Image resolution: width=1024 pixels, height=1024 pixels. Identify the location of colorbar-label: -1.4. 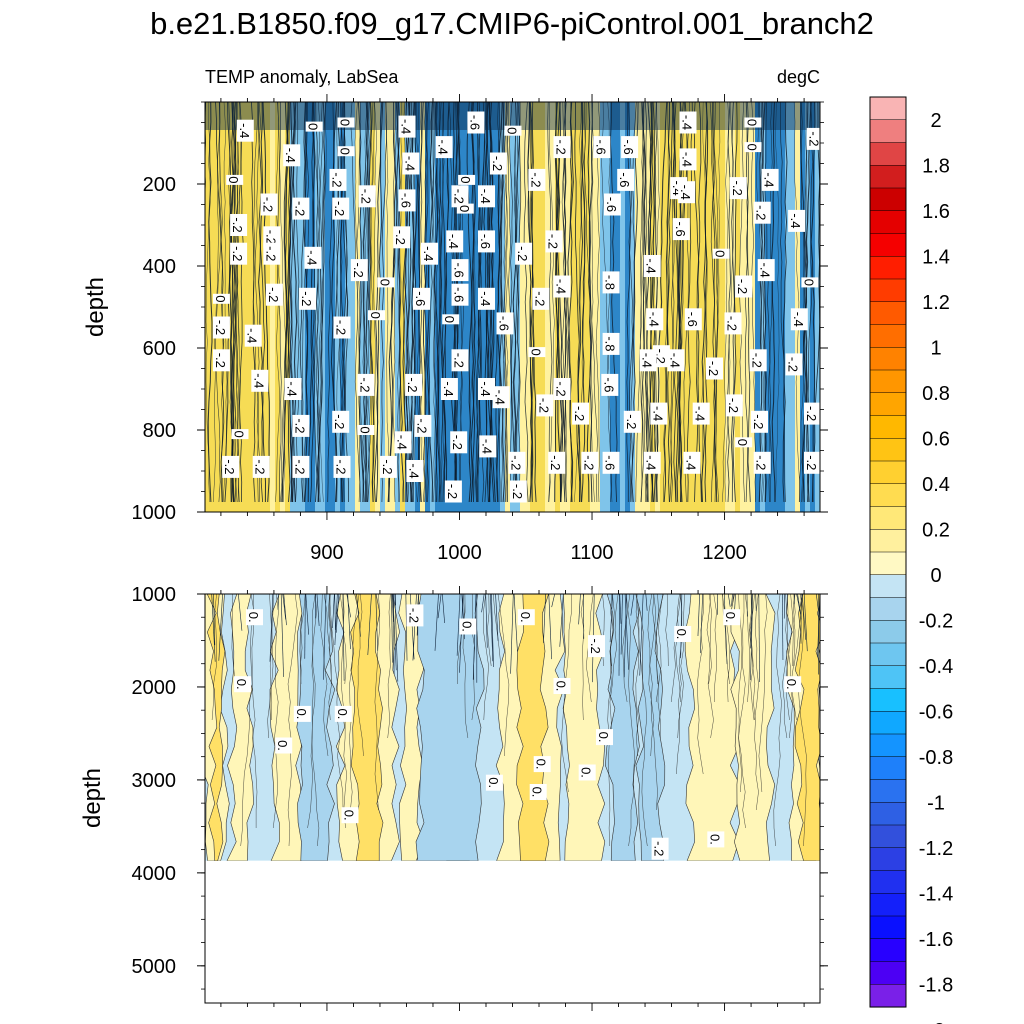
(936, 894).